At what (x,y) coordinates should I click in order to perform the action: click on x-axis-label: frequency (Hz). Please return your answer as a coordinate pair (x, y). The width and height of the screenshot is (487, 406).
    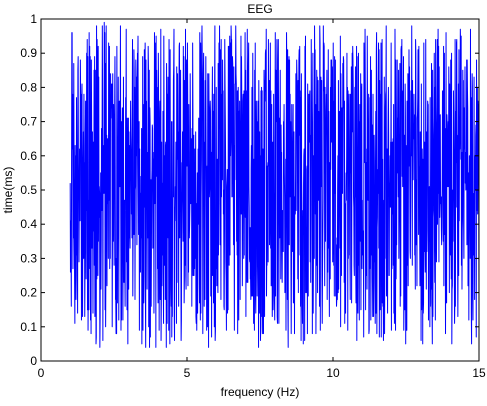
    Looking at the image, I should click on (260, 392).